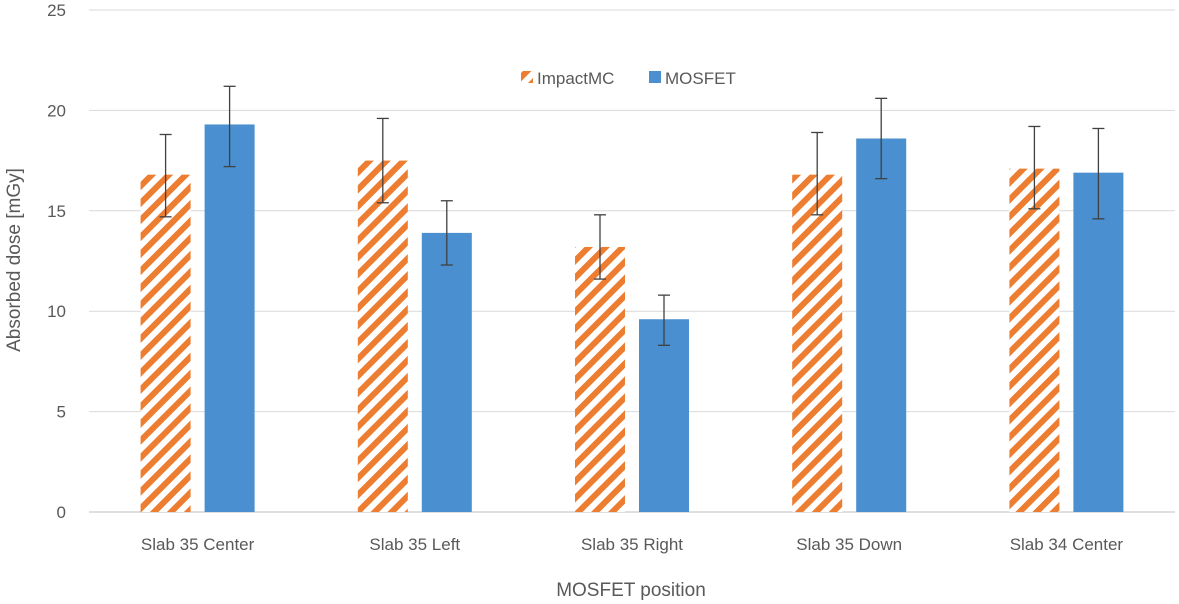 This screenshot has width=1179, height=604. What do you see at coordinates (61, 412) in the screenshot?
I see `y-tick-label: 5` at bounding box center [61, 412].